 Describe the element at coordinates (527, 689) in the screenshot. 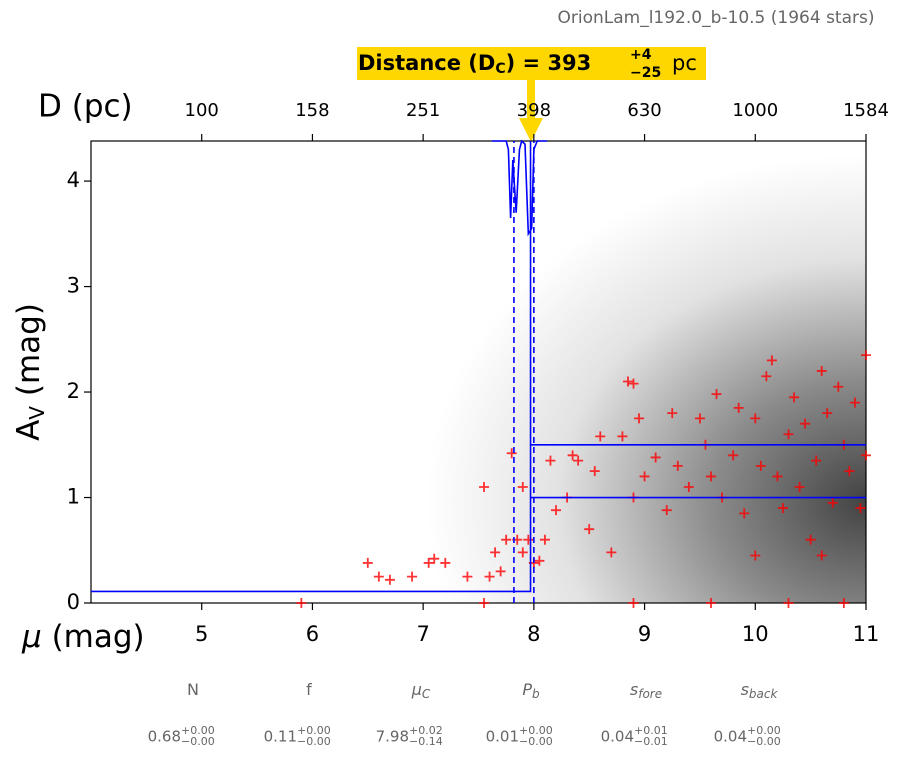

I see `param-symbol: P` at that location.